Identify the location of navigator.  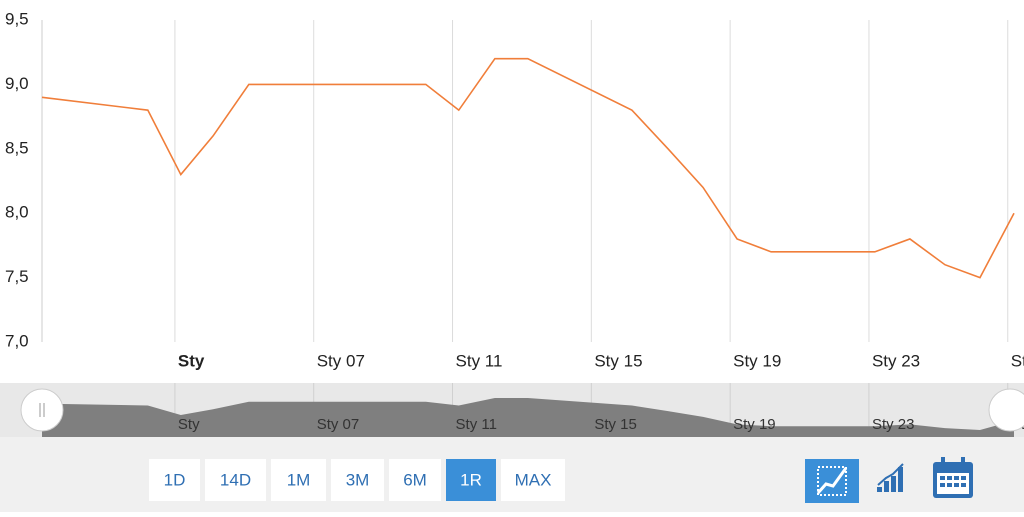
(528, 417).